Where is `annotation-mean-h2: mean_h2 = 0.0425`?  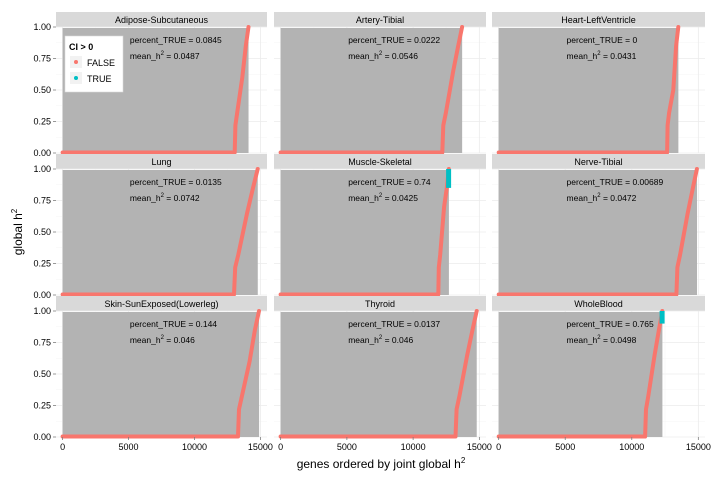
annotation-mean-h2: mean_h2 = 0.0425 is located at coordinates (383, 198).